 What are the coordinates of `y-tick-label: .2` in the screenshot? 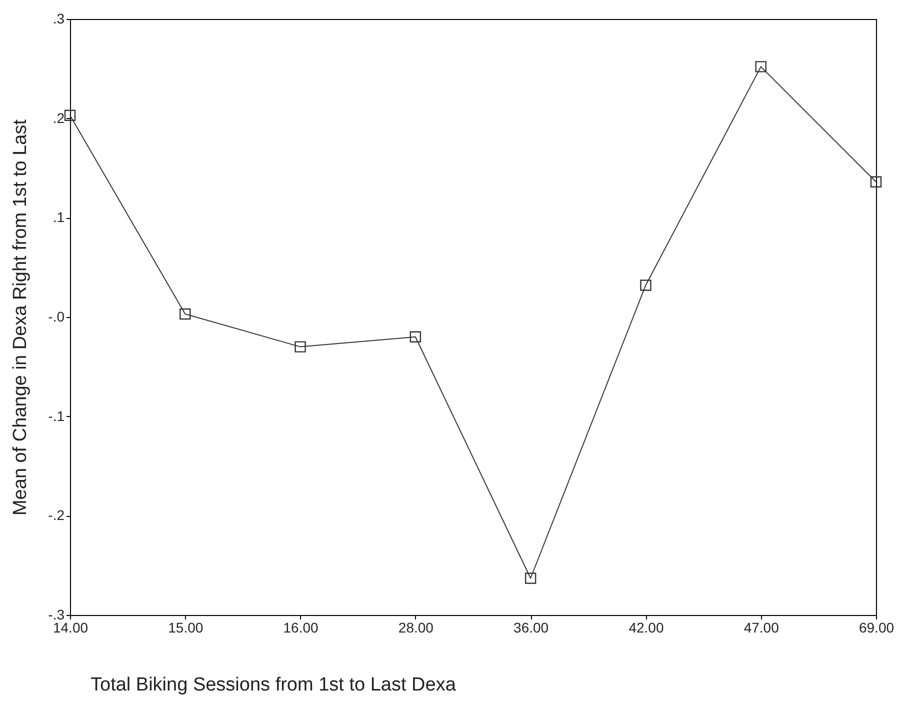 It's located at (58, 118).